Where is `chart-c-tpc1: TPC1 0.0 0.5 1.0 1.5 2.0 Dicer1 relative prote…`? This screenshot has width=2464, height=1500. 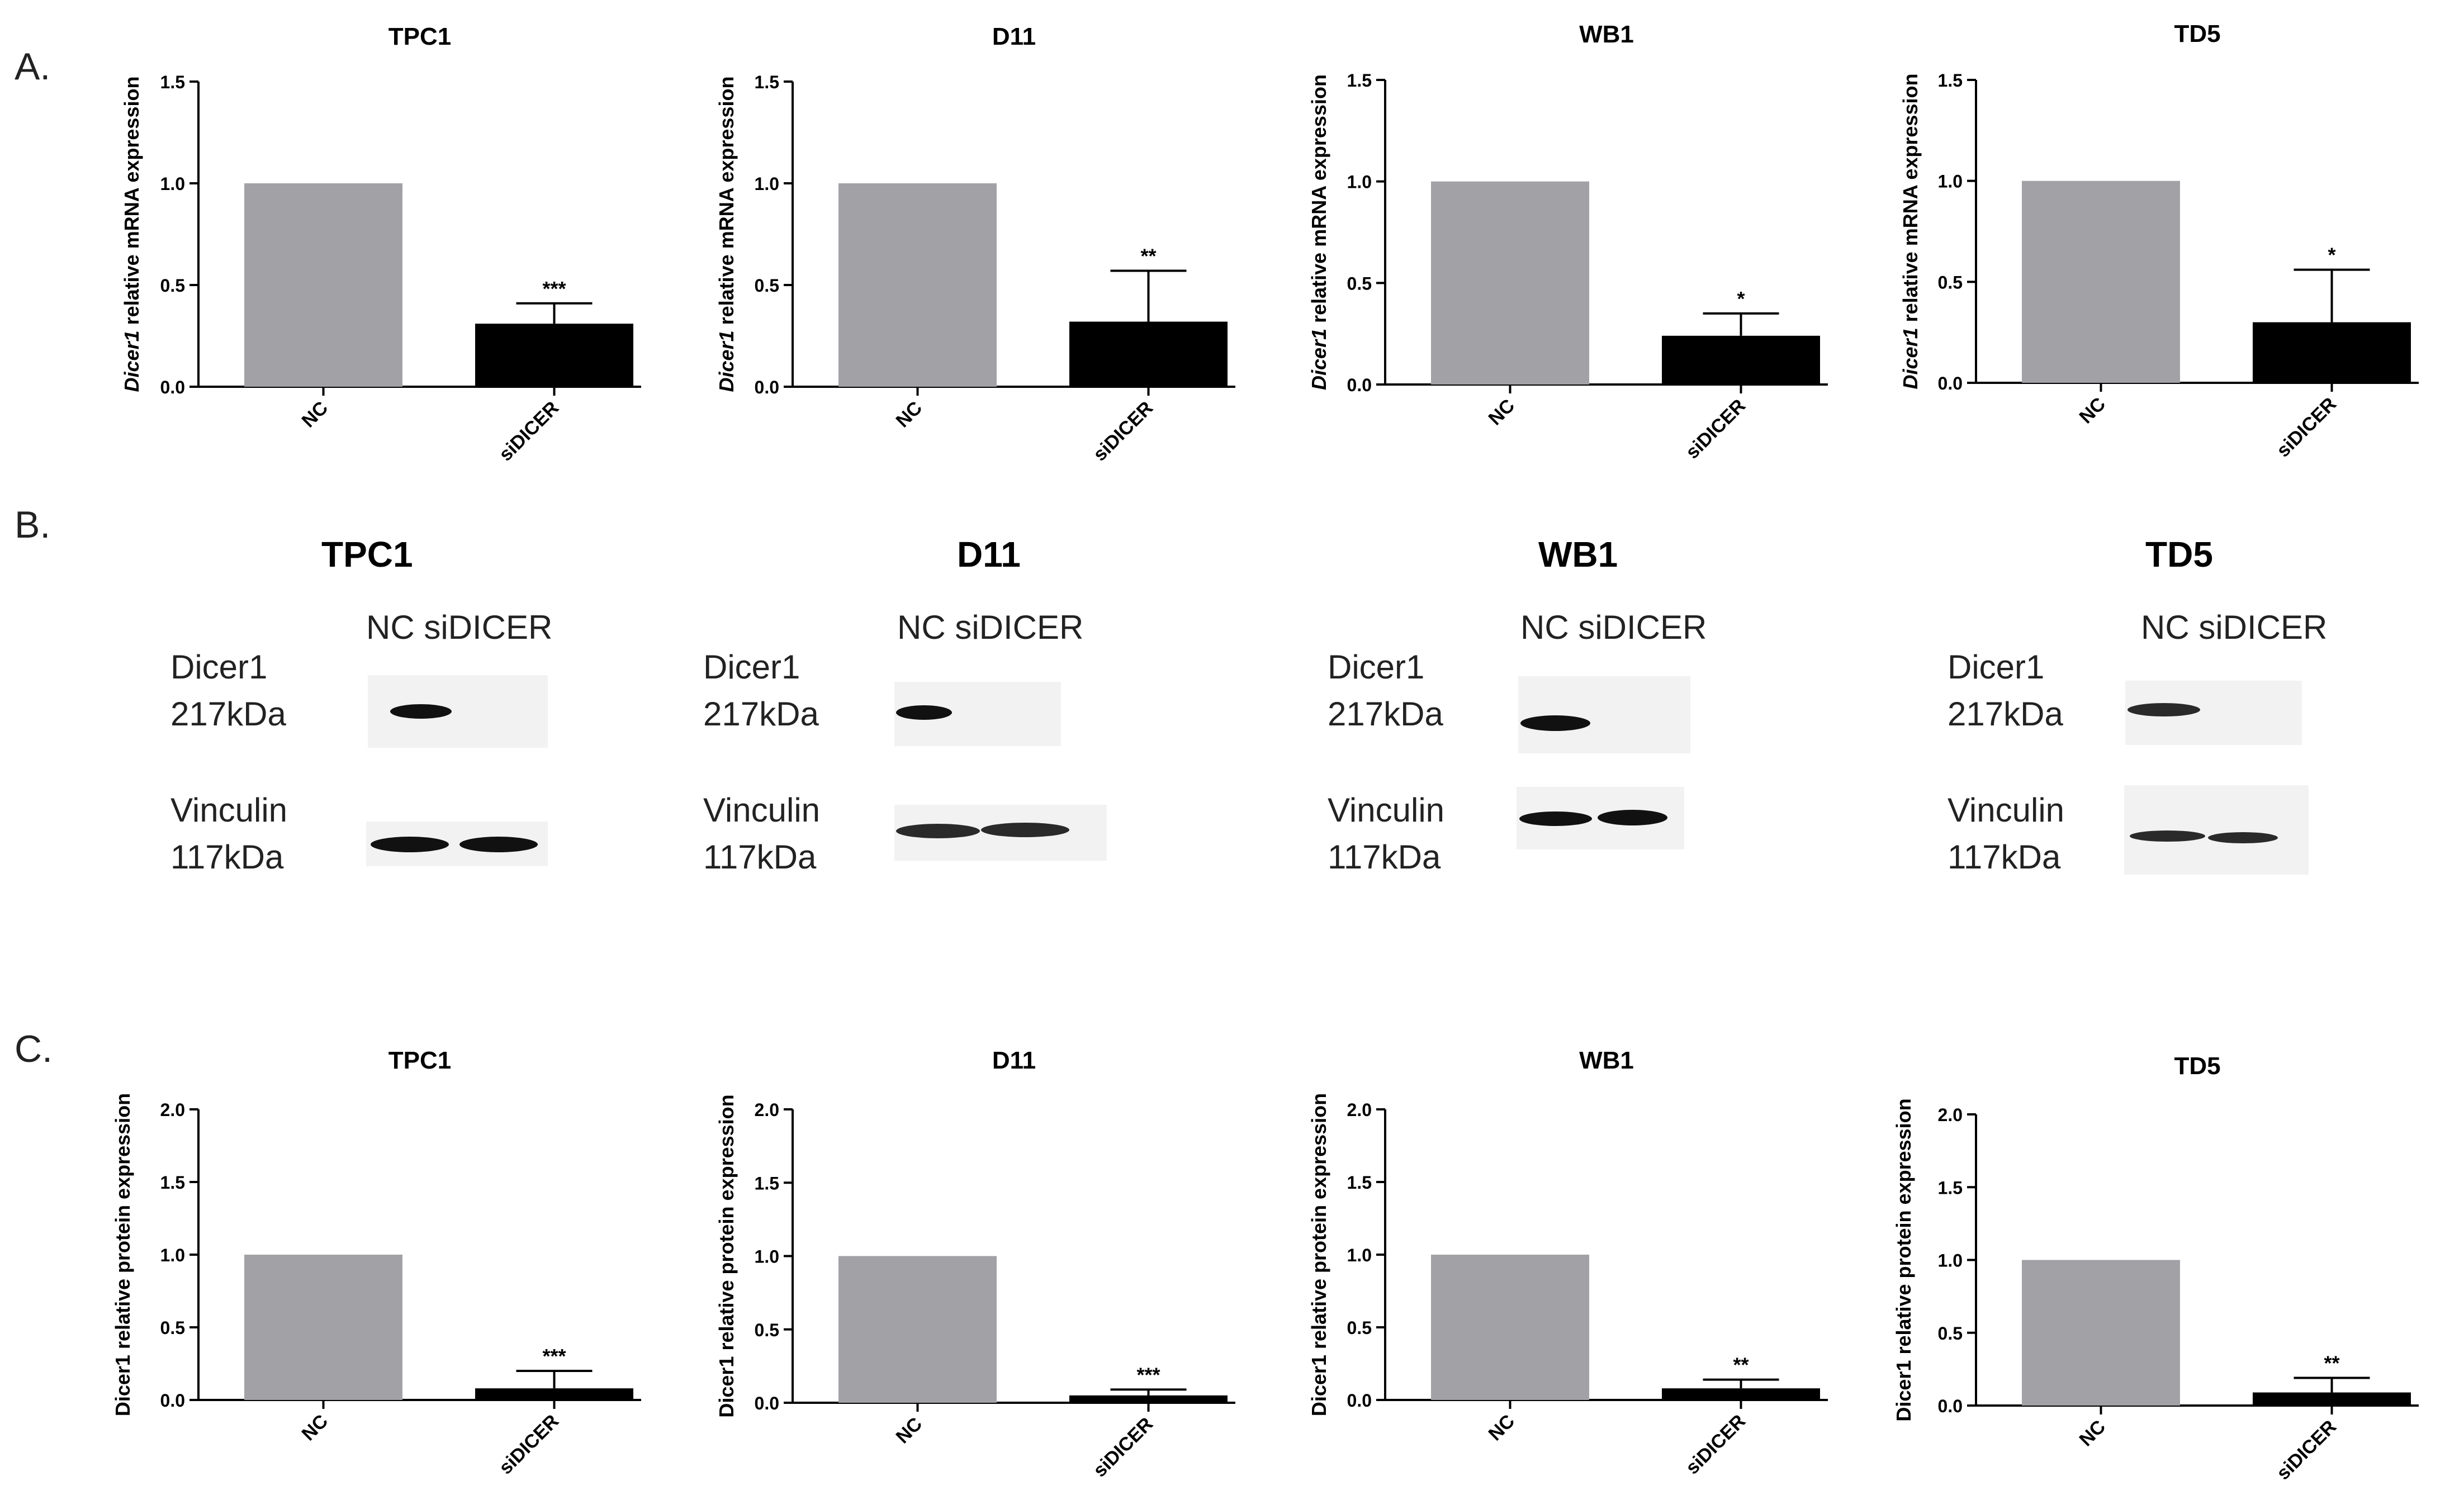 chart-c-tpc1: TPC1 0.0 0.5 1.0 1.5 2.0 Dicer1 relative prote… is located at coordinates (376, 1263).